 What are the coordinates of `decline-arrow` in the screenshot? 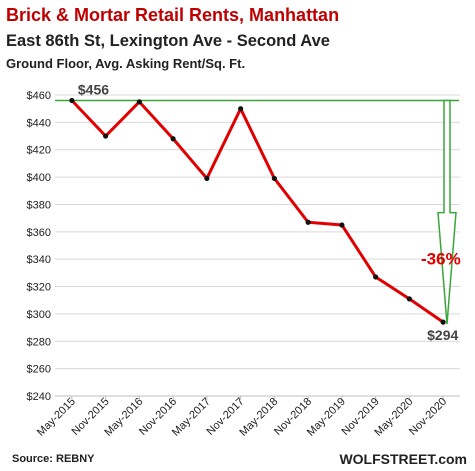 It's located at (447, 212).